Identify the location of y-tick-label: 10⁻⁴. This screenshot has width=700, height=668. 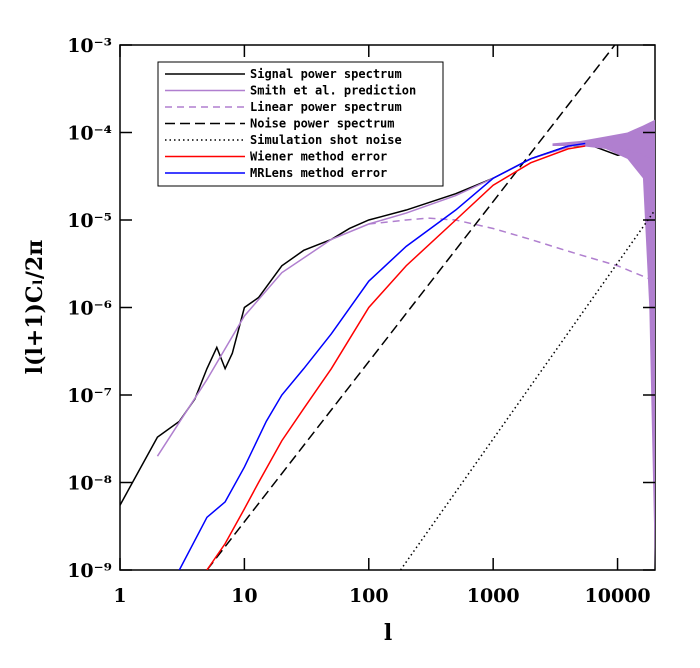
(89, 134).